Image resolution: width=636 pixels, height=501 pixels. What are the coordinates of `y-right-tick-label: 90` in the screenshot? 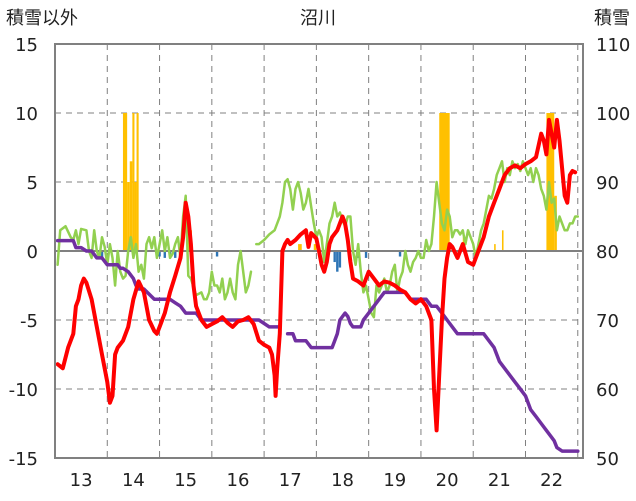 It's located at (607, 183).